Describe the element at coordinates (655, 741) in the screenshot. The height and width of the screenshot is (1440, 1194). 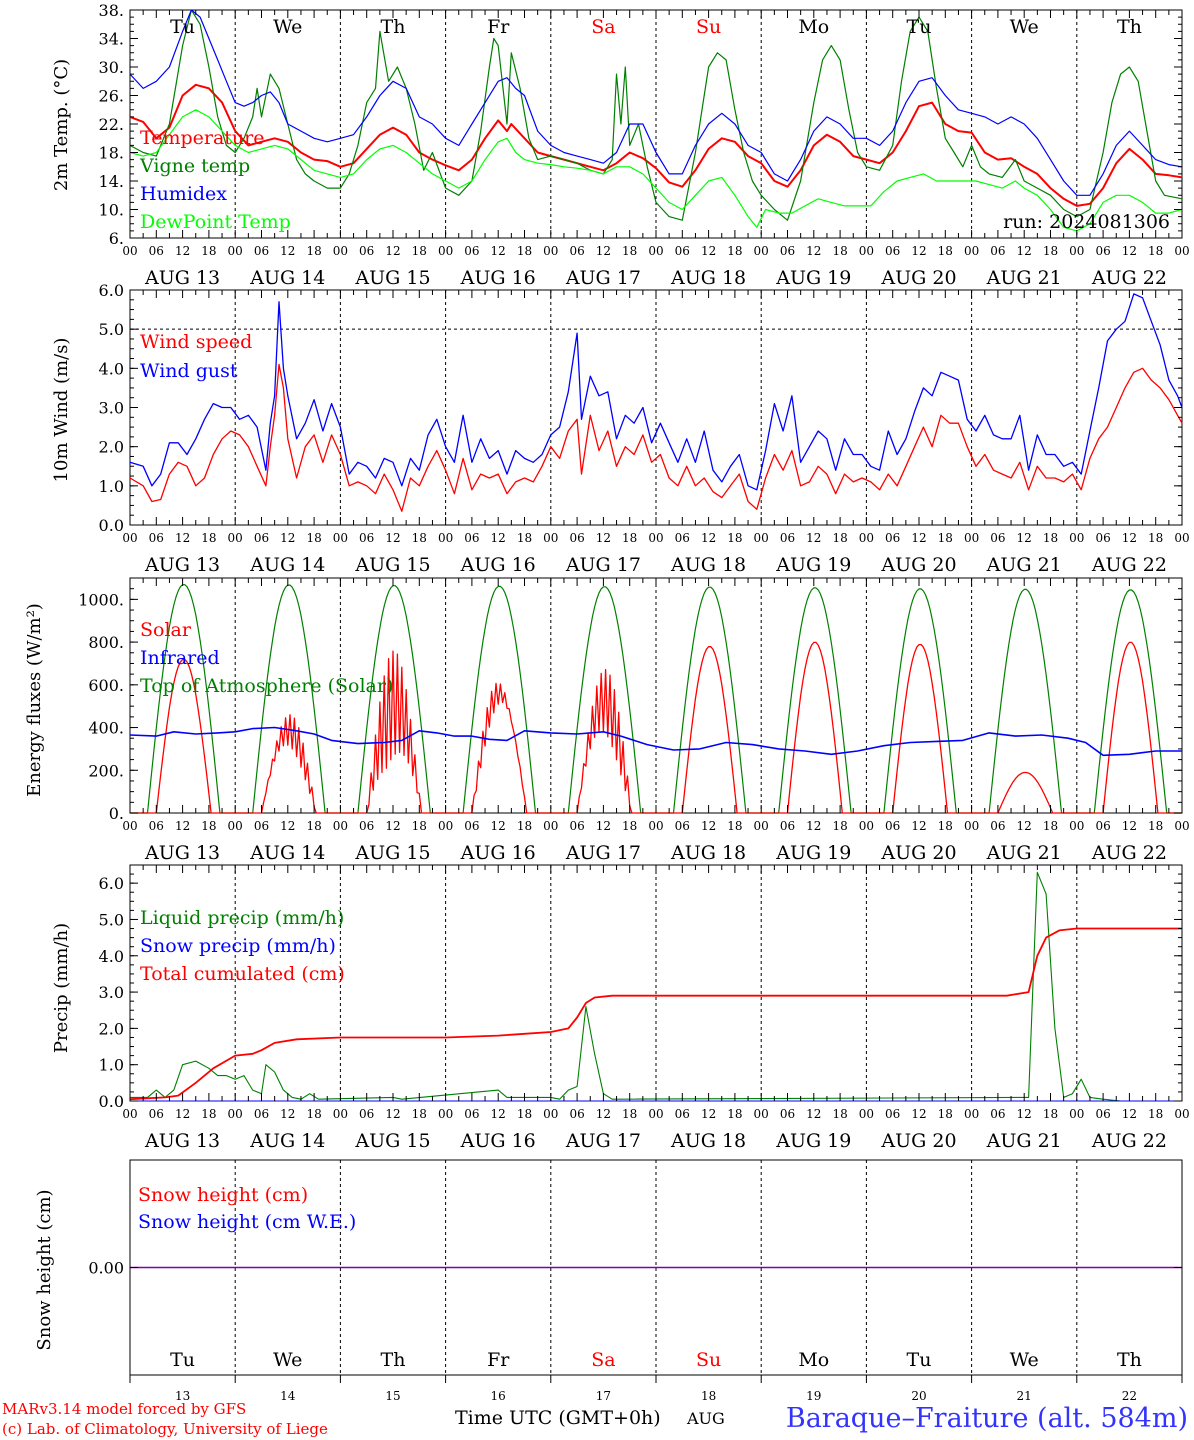
I see `series-infrared` at that location.